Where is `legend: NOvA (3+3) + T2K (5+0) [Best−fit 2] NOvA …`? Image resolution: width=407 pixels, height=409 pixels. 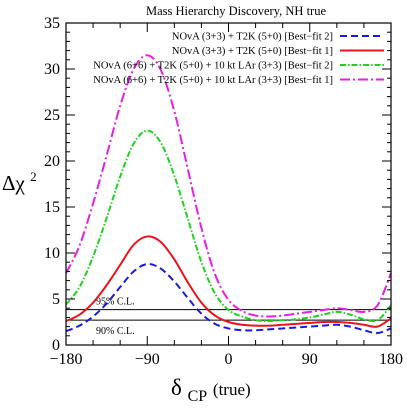 legend: NOvA (3+3) + T2K (5+0) [Best−fit 2] NOvA … is located at coordinates (238, 59).